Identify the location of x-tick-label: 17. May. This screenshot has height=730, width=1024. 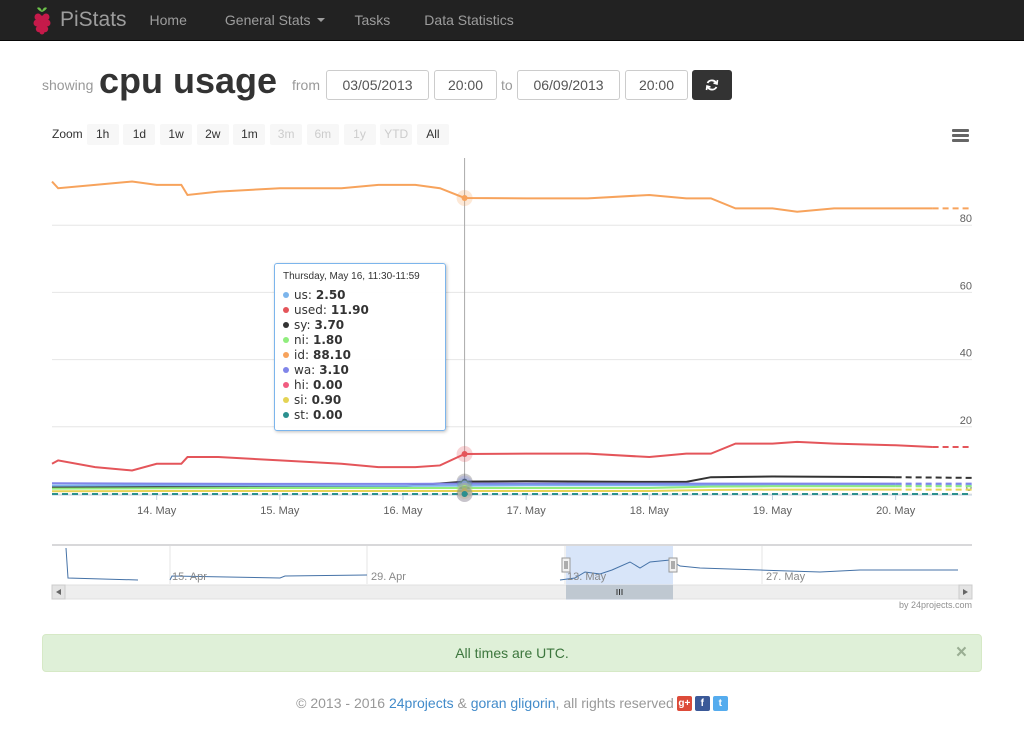
(527, 511).